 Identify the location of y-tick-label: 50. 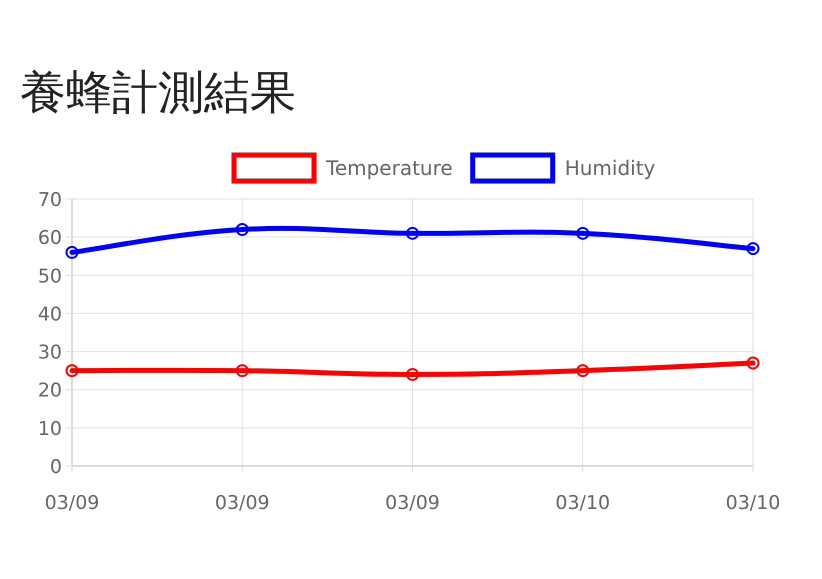
(50, 276).